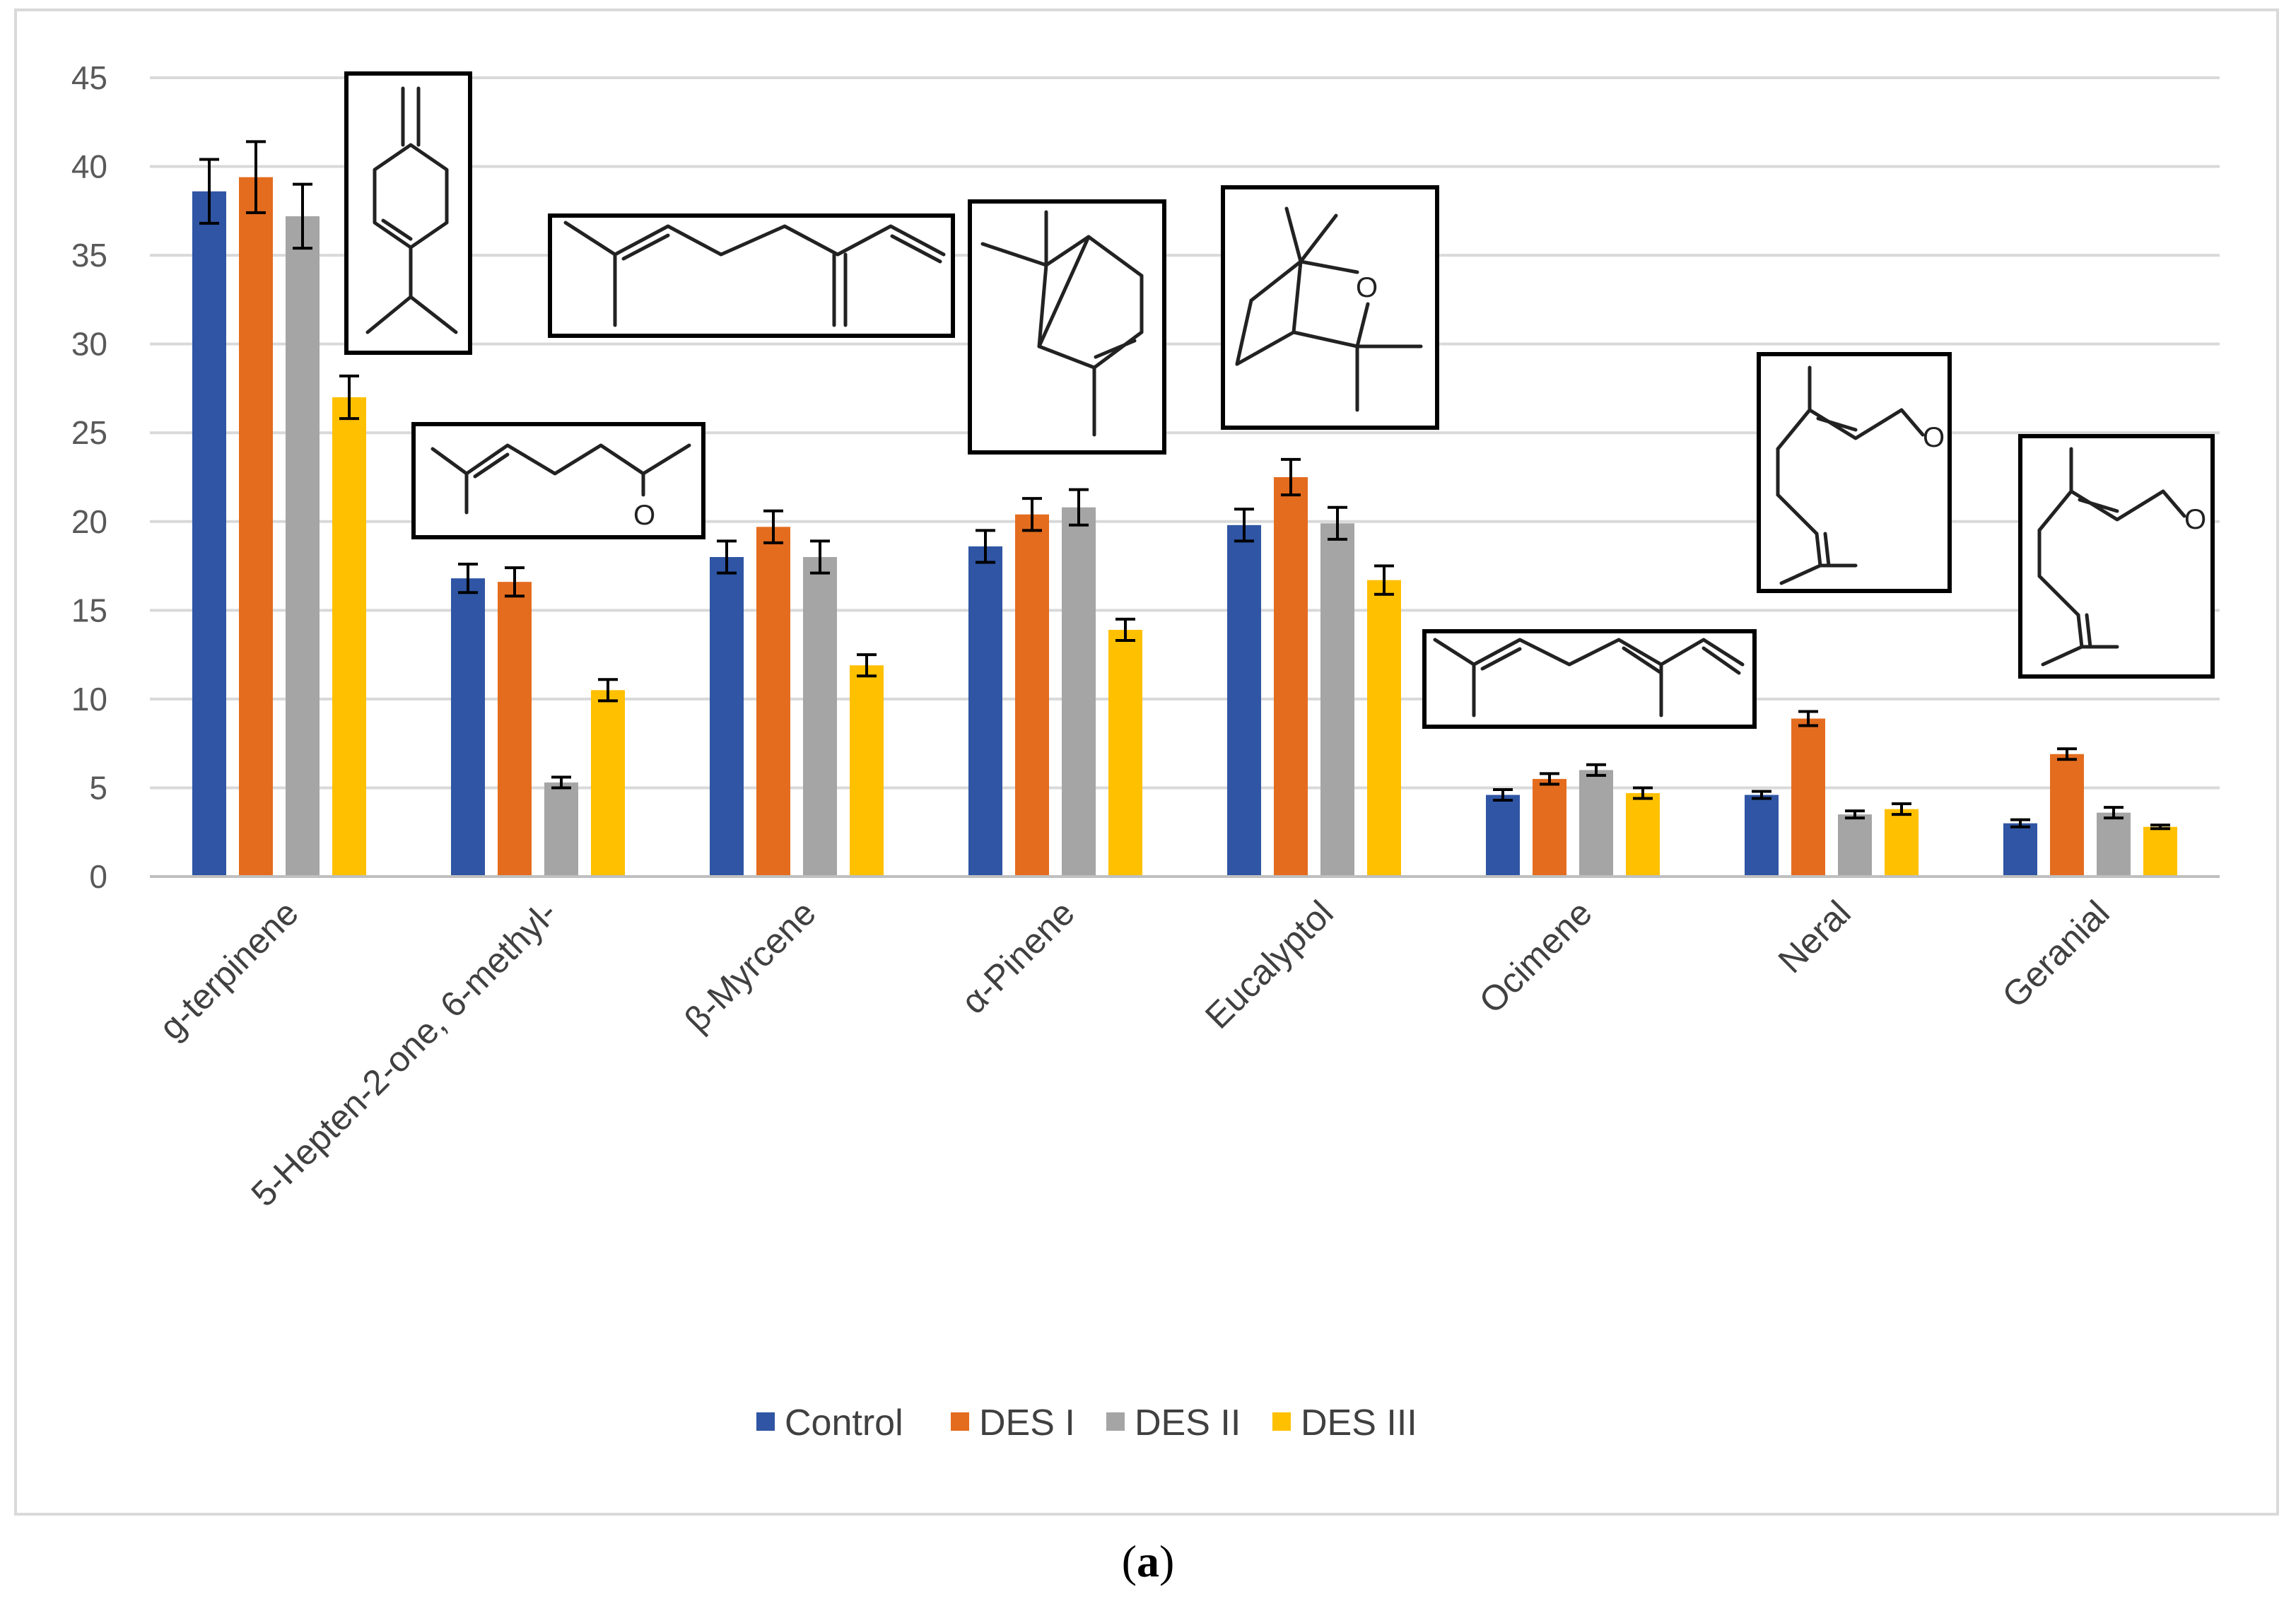 This screenshot has height=1599, width=2296. Describe the element at coordinates (844, 1422) in the screenshot. I see `legend-label: Control` at that location.